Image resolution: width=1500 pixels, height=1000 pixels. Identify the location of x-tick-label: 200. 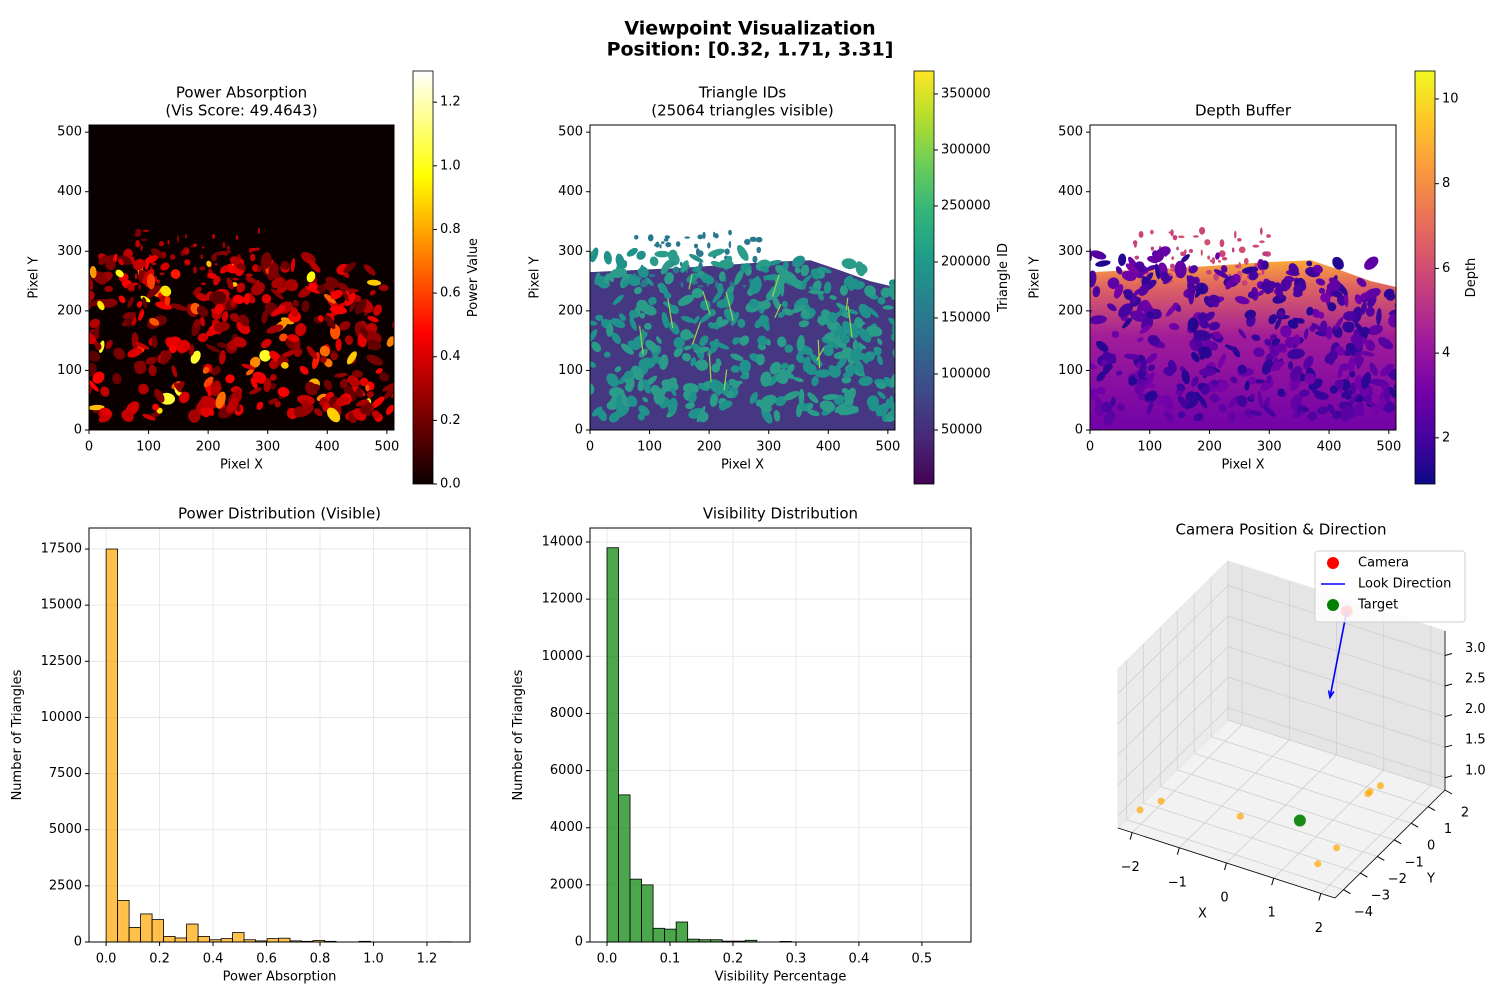
(1209, 447).